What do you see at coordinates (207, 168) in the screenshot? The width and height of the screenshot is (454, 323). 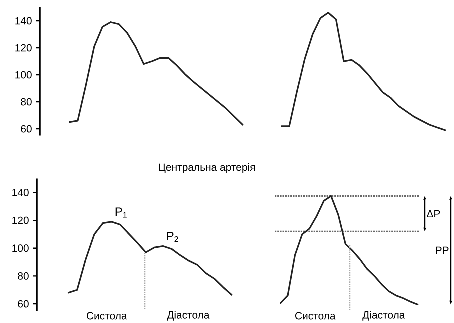 I see `chart-title: Центральна артерія` at bounding box center [207, 168].